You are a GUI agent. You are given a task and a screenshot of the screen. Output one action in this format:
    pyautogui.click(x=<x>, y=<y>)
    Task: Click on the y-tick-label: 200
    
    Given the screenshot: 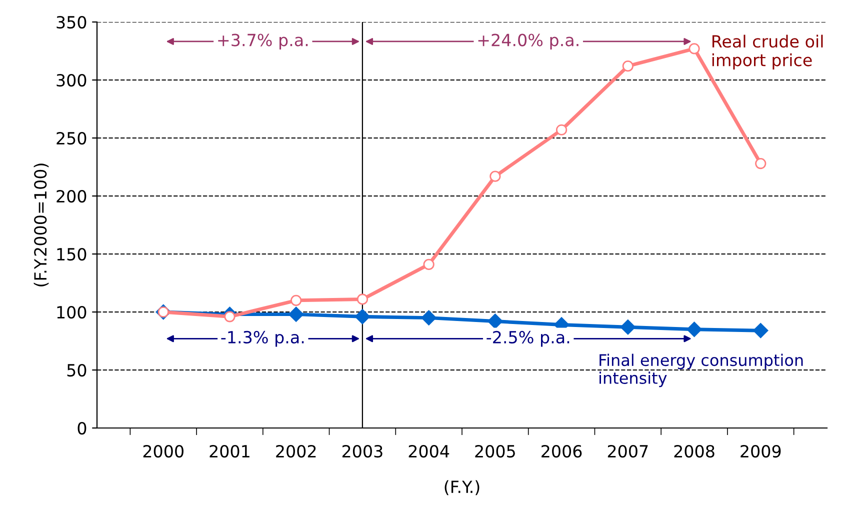 What is the action you would take?
    pyautogui.click(x=71, y=196)
    